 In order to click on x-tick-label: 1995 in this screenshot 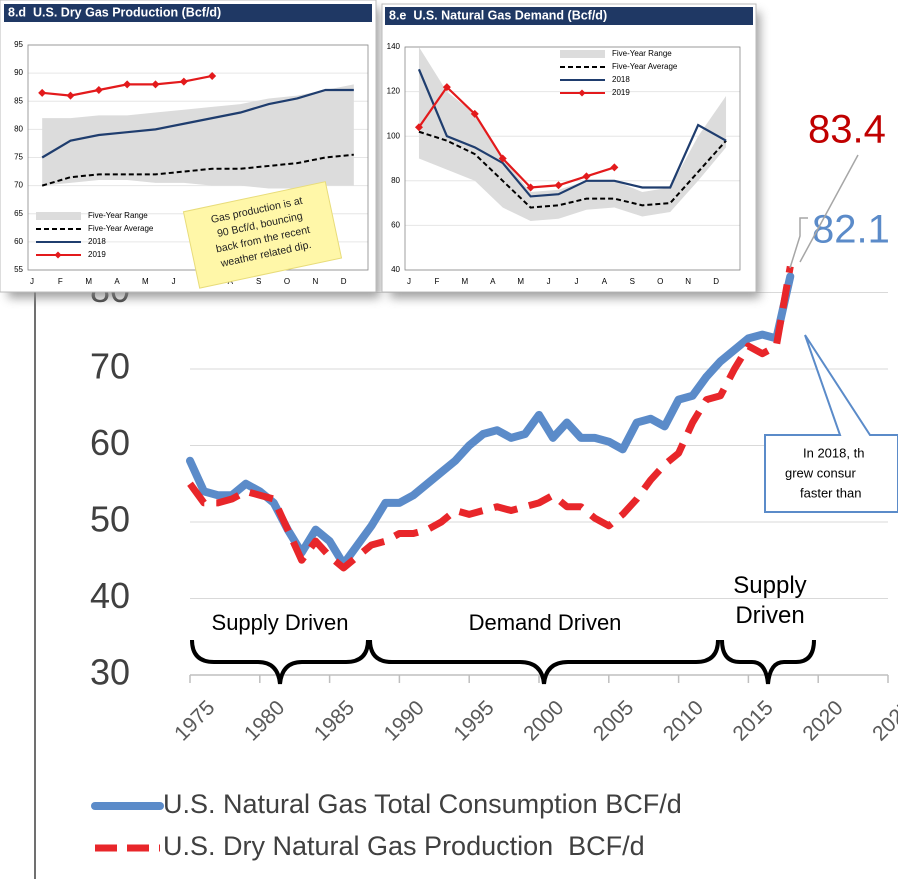, I will do `click(473, 720)`.